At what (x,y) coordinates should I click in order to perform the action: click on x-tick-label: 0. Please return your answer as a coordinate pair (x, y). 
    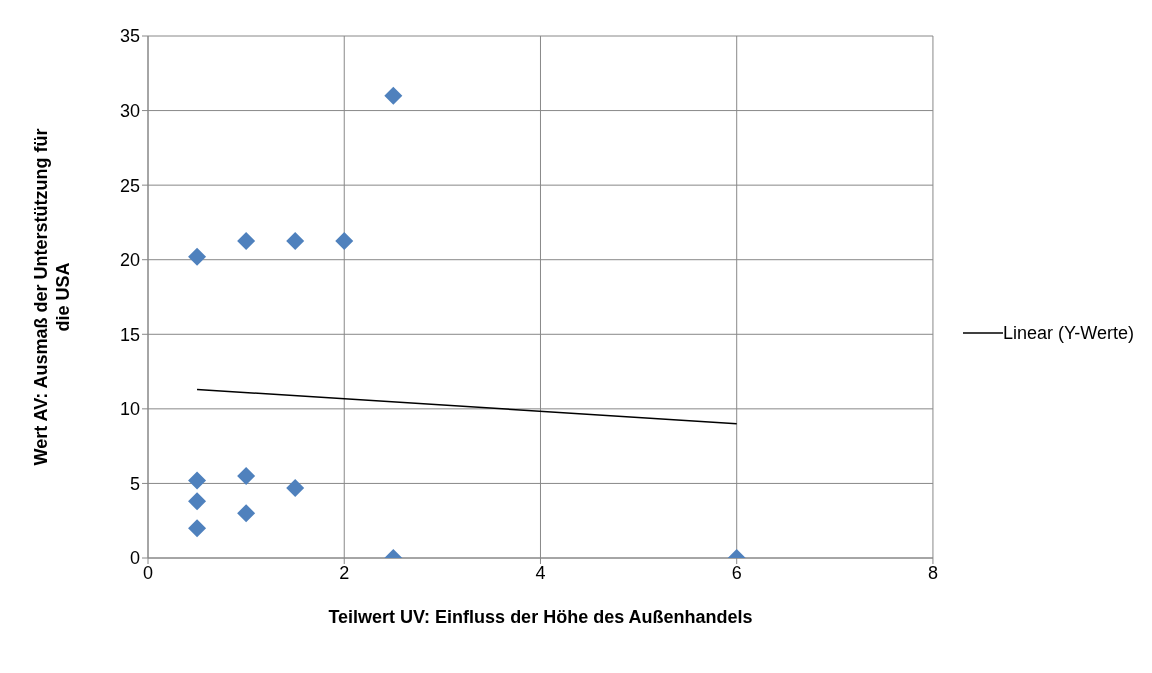
    Looking at the image, I should click on (148, 572).